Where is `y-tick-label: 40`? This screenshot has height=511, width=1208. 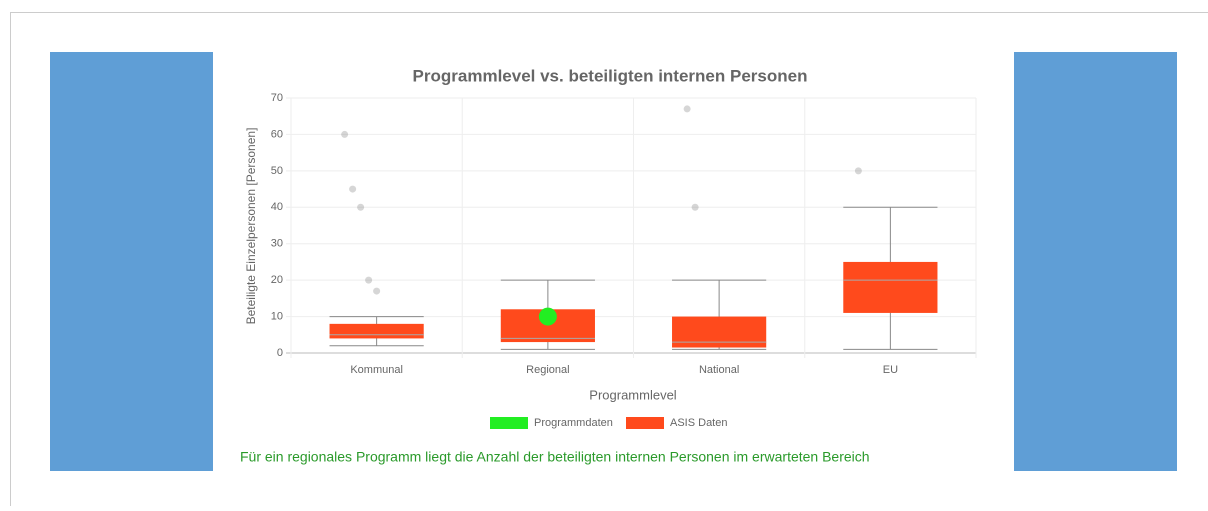
y-tick-label: 40 is located at coordinates (277, 207).